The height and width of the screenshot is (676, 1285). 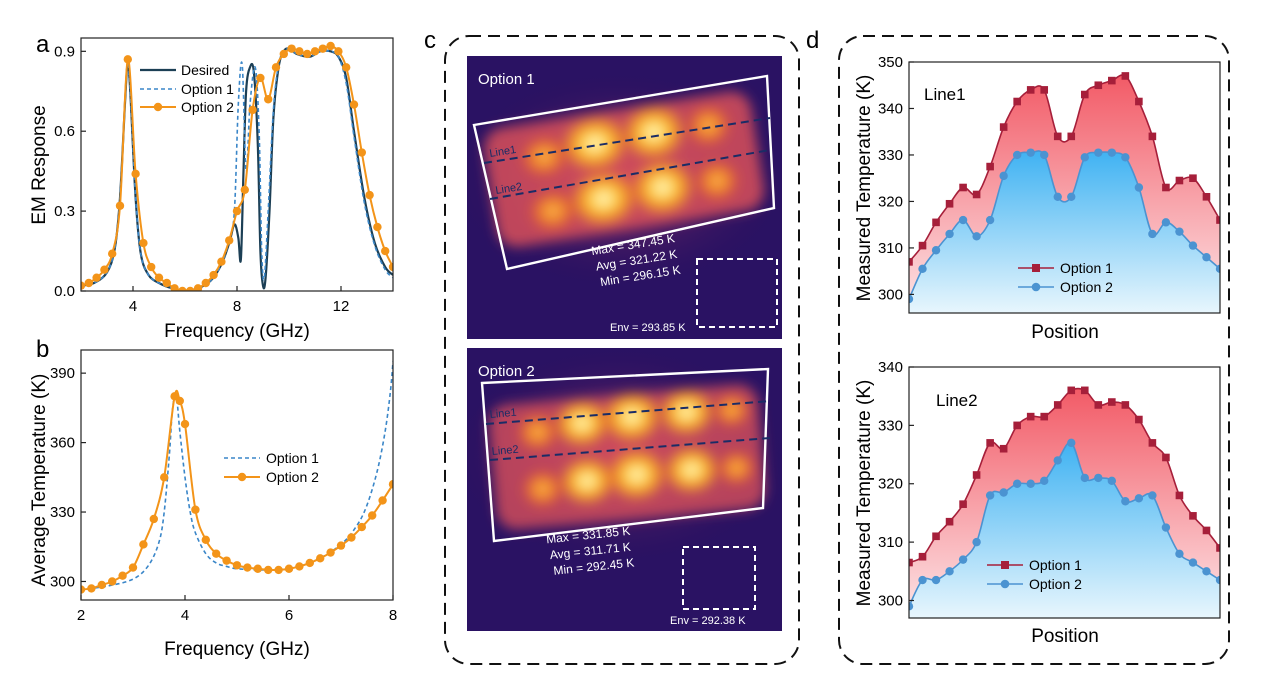 What do you see at coordinates (503, 152) in the screenshot?
I see `line1-label: Line1` at bounding box center [503, 152].